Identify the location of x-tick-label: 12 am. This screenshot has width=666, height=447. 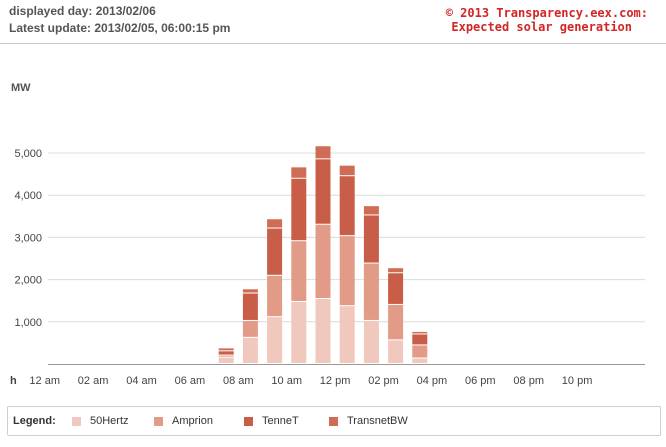
(44, 381).